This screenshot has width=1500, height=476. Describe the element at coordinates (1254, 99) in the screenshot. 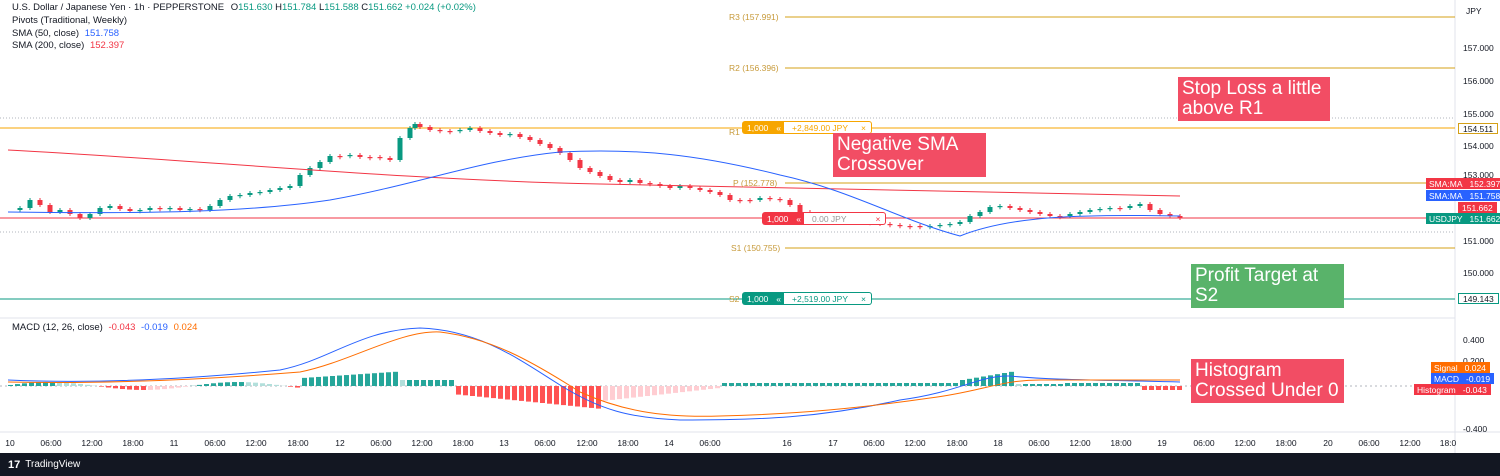

I see `annotation-stop-loss: Stop Loss a little above R1` at that location.